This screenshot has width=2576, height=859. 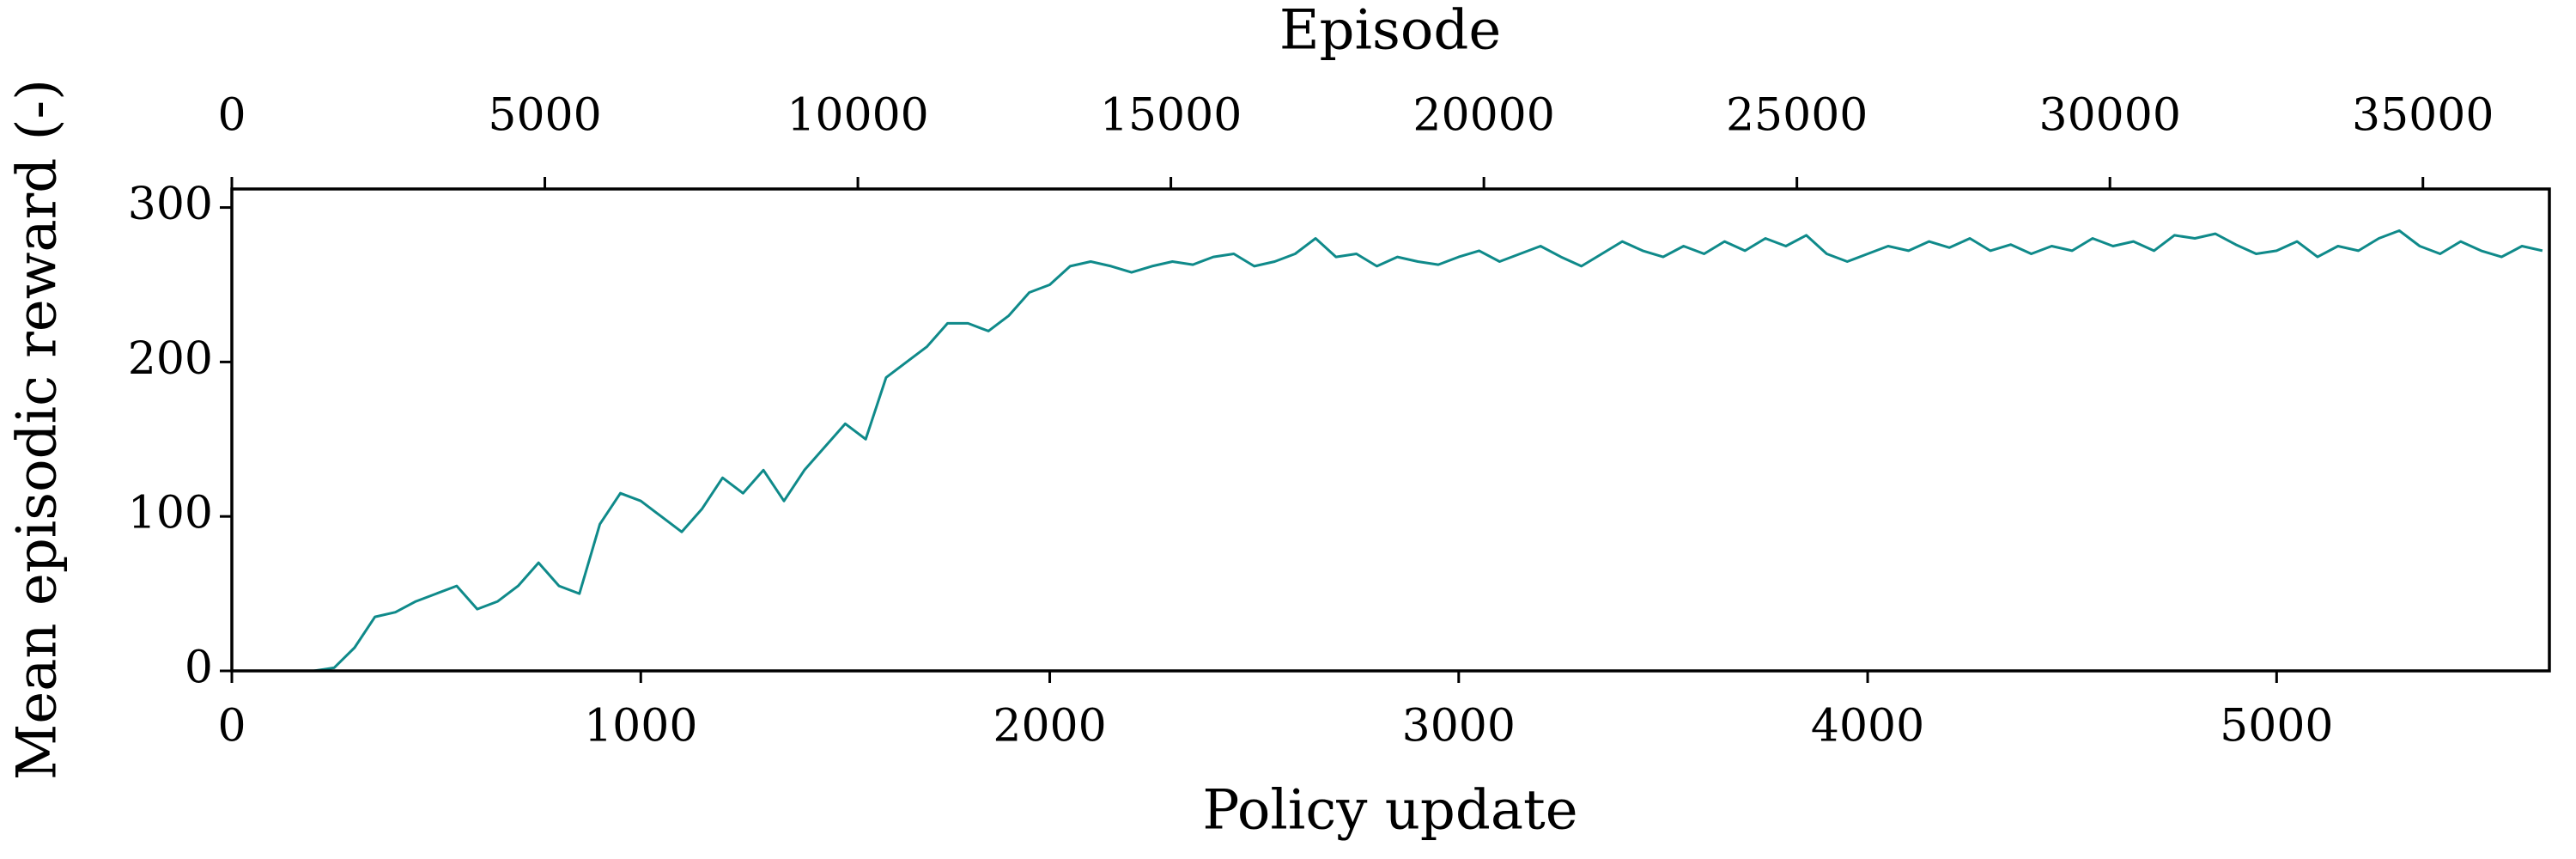 I want to click on x-tick-label: 2000, so click(x=1049, y=727).